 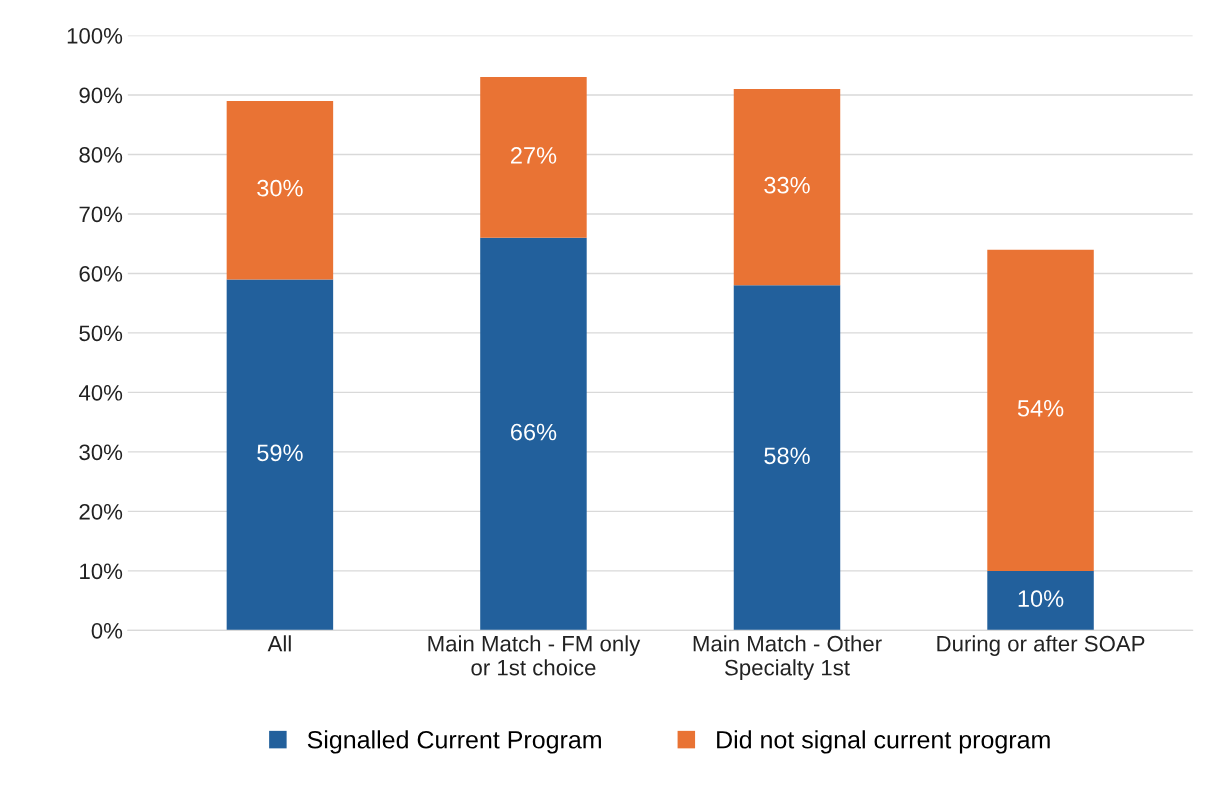 What do you see at coordinates (101, 333) in the screenshot?
I see `y-tick-label: 50%` at bounding box center [101, 333].